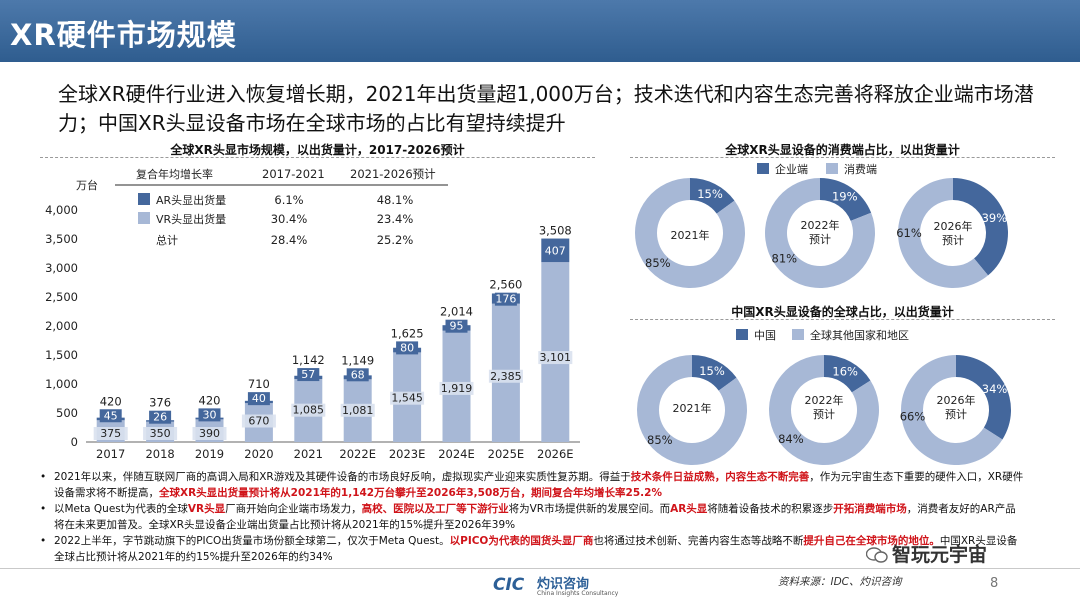 This screenshot has width=1080, height=607. I want to click on donut2-legend-a: 中国, so click(765, 335).